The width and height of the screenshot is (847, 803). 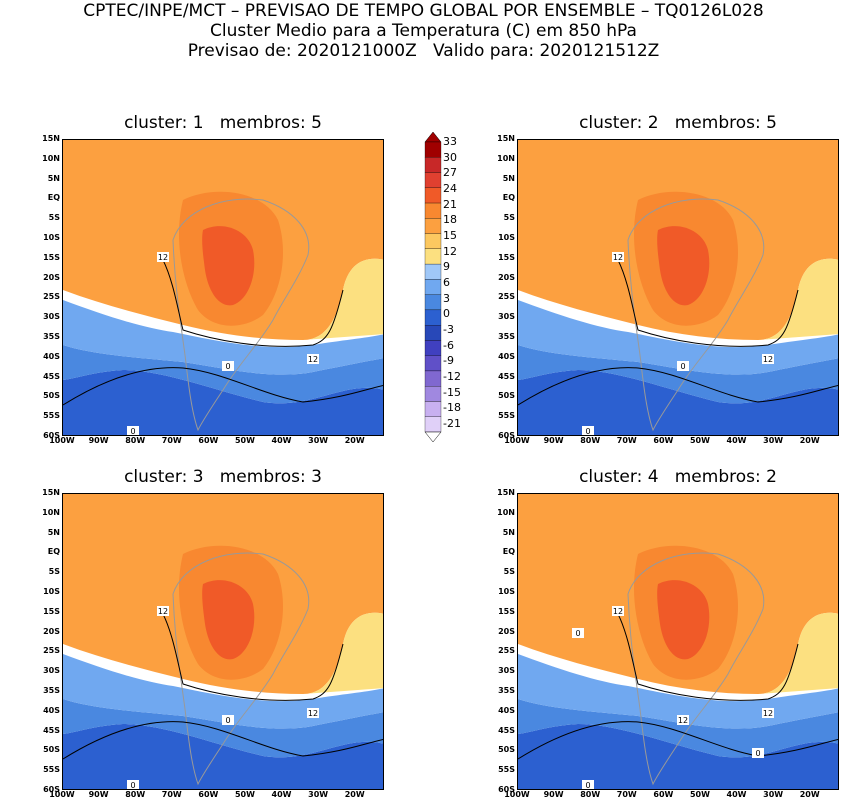 I want to click on lon-label: 20W, so click(x=354, y=794).